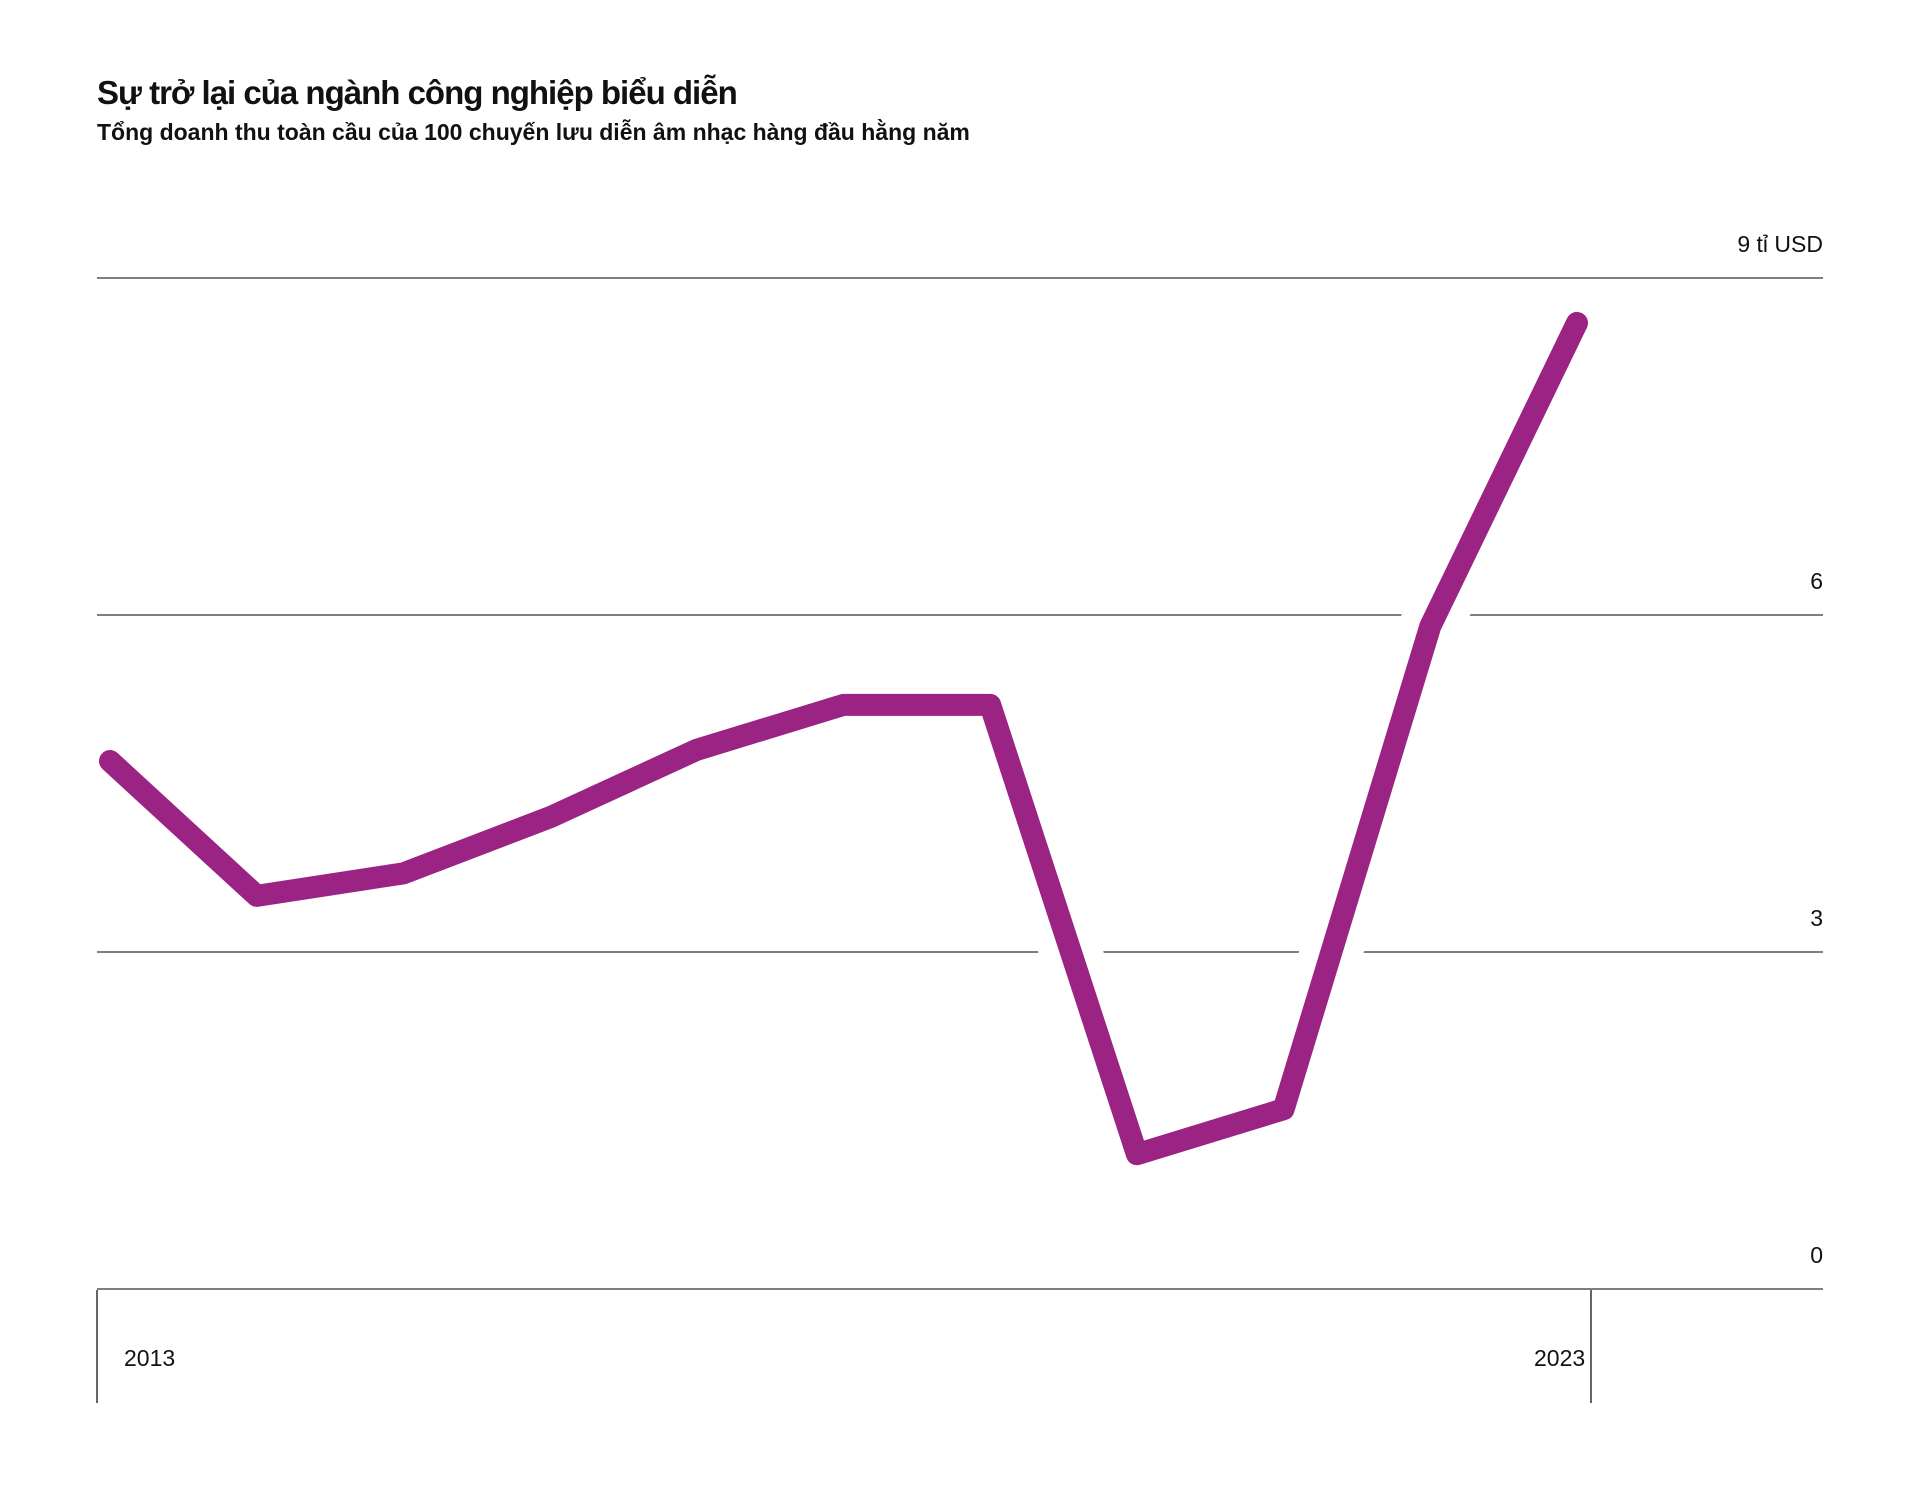 The image size is (1920, 1500). What do you see at coordinates (1816, 1255) in the screenshot?
I see `y-tick-label: 0` at bounding box center [1816, 1255].